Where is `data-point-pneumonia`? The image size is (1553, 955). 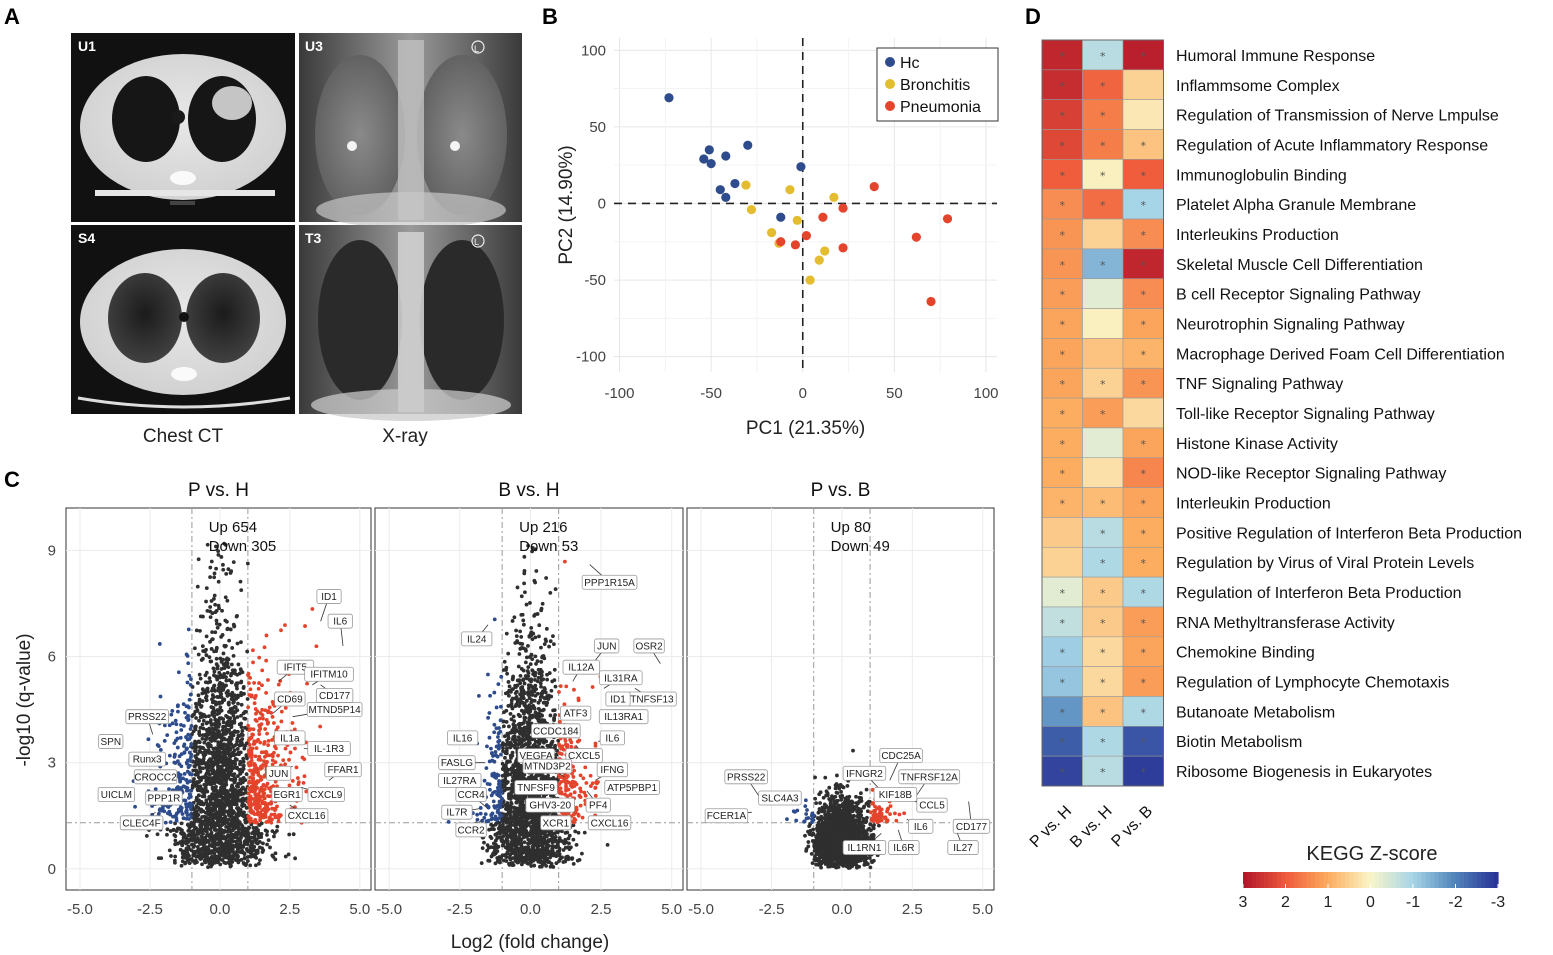
data-point-pneumonia is located at coordinates (823, 217).